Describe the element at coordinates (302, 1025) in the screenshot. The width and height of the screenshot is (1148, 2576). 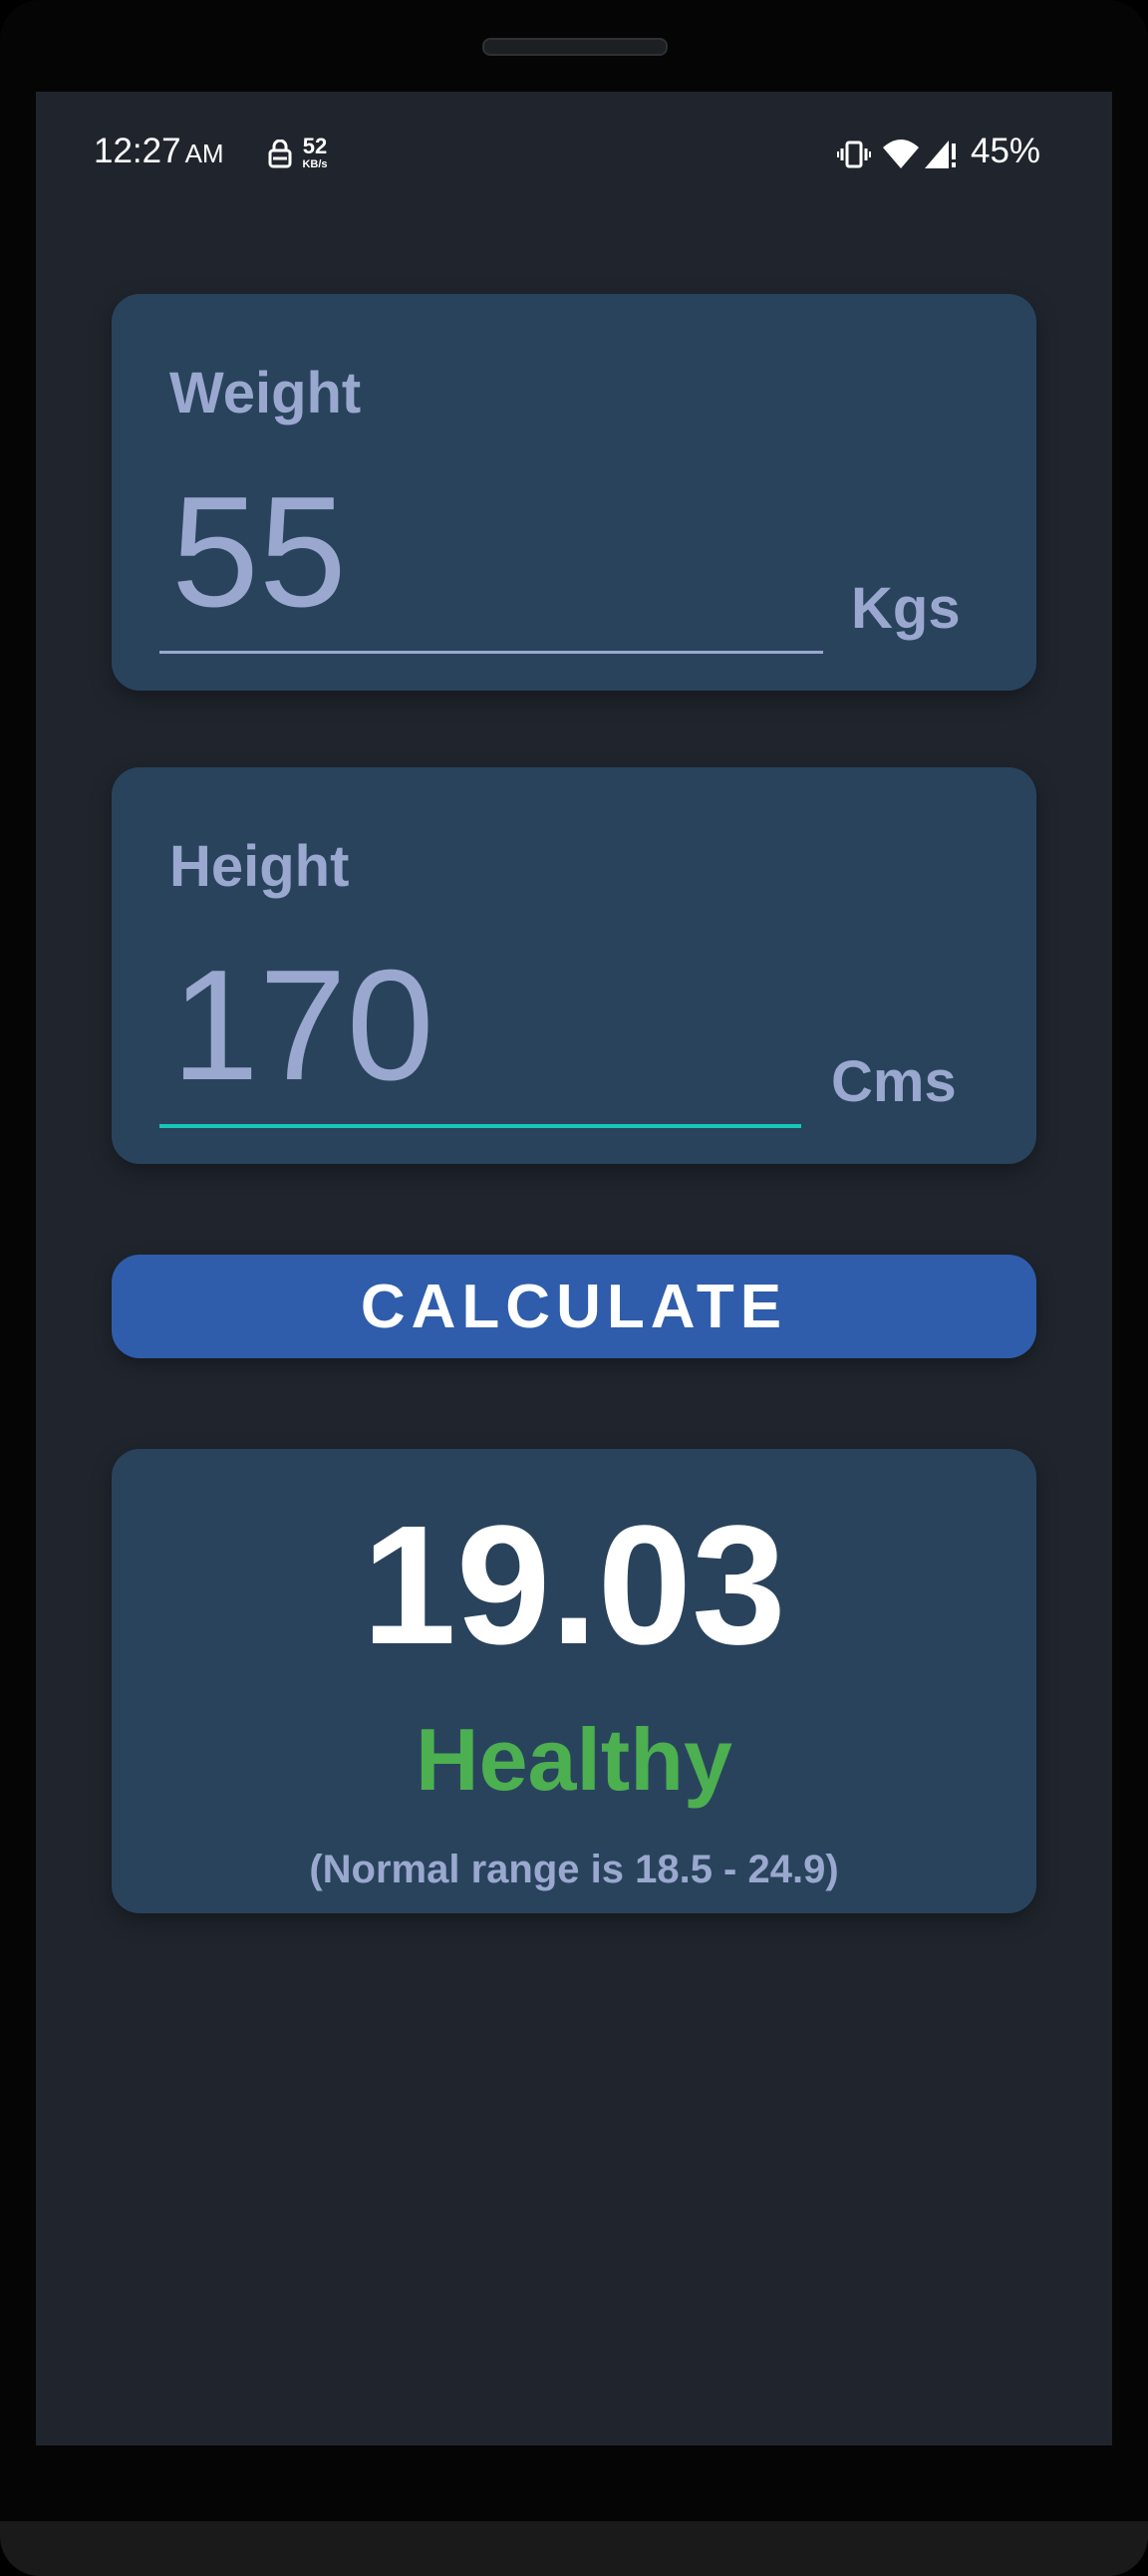
I see `height-input: 170` at that location.